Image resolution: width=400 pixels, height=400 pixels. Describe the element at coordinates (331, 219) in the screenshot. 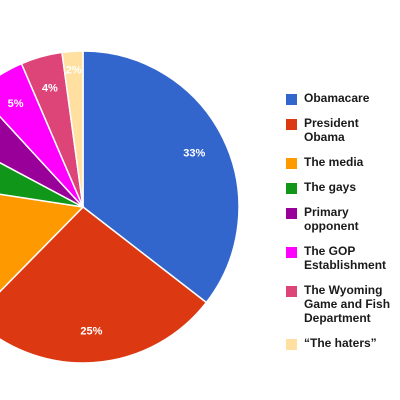

I see `legend-label: Primary opponent` at that location.